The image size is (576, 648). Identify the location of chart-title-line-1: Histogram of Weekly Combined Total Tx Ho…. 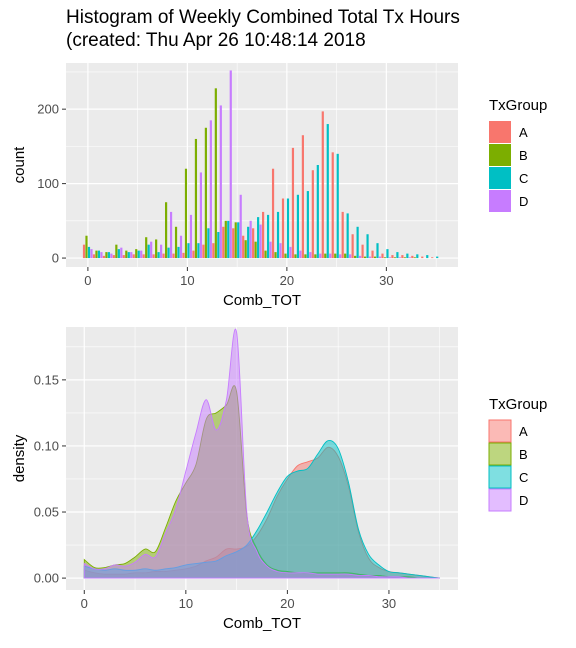
(263, 17).